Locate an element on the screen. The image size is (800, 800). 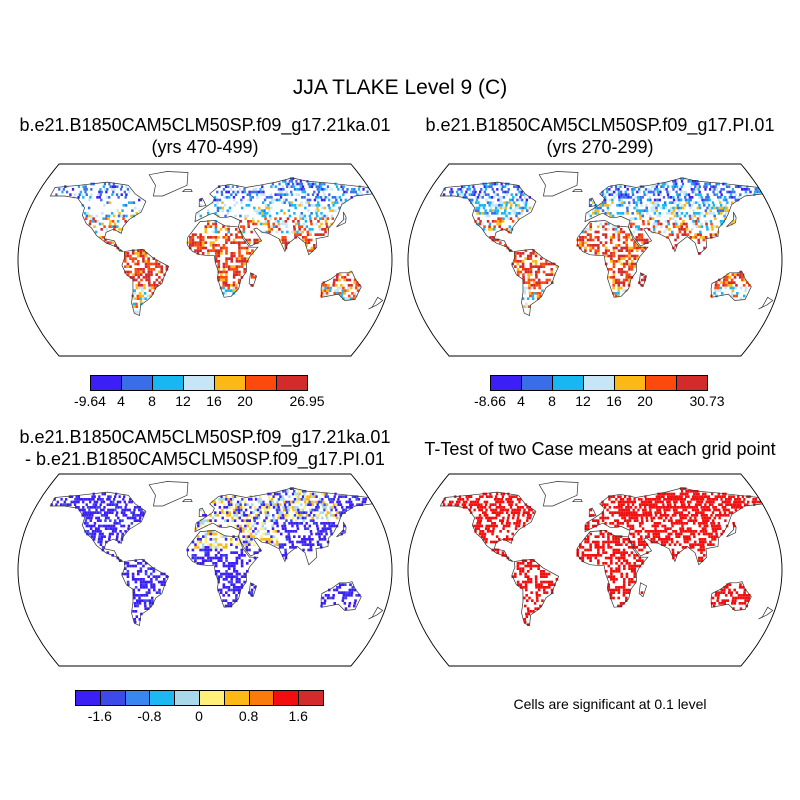
coastline-ic is located at coordinates (577, 191).